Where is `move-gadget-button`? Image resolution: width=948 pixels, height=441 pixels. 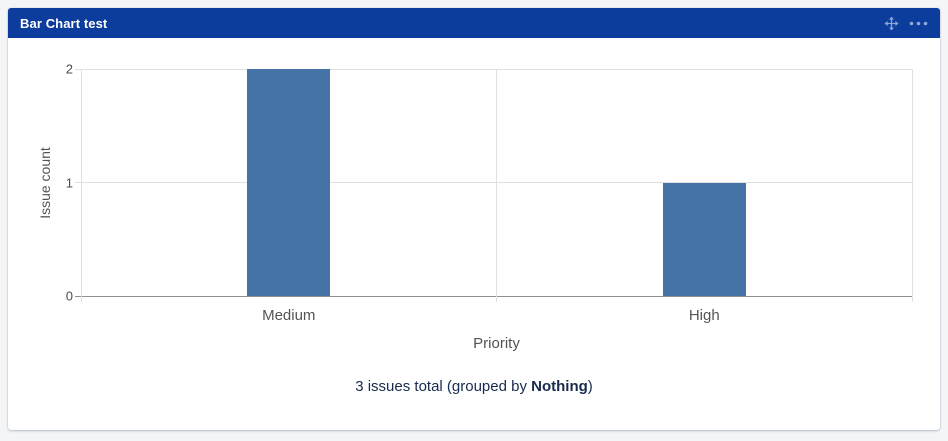
move-gadget-button is located at coordinates (891, 23).